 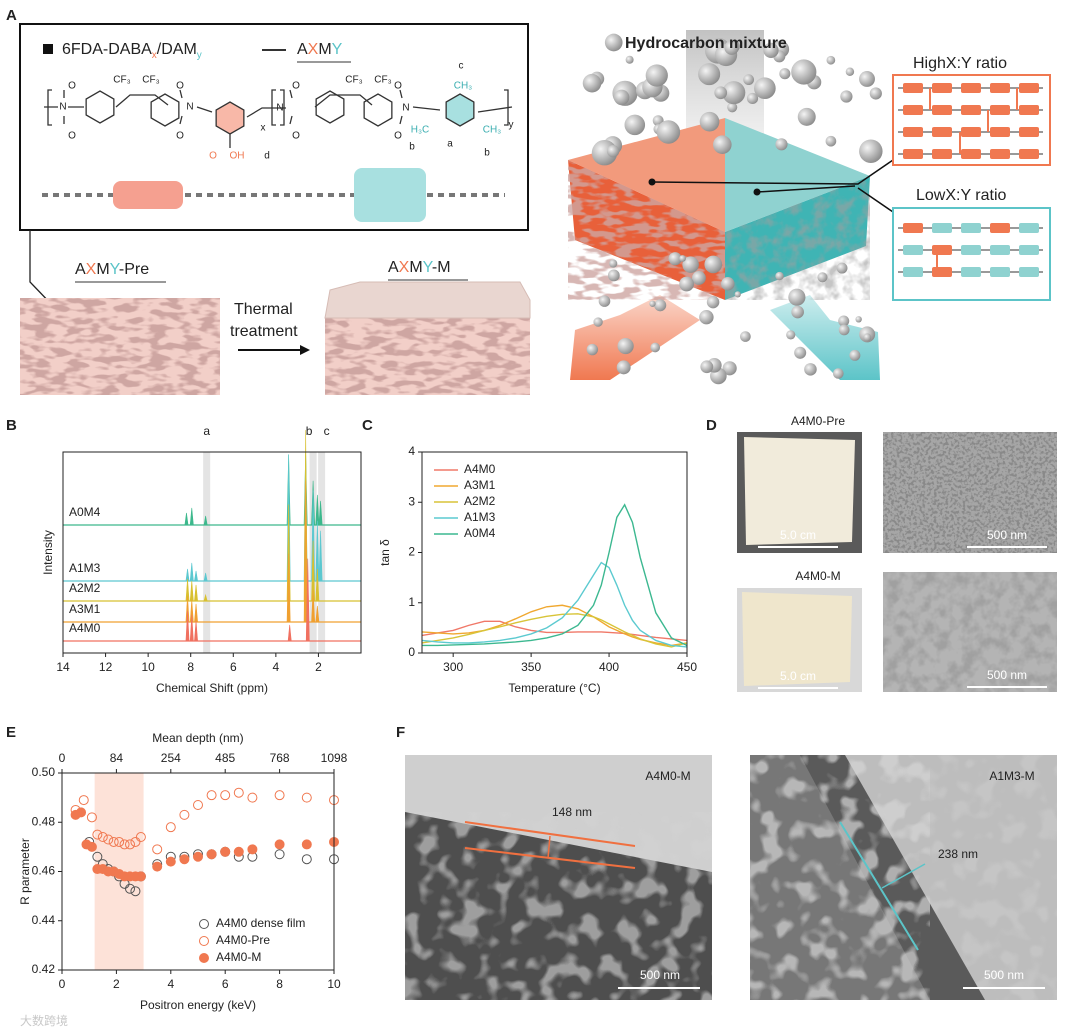 I want to click on series-label: A4M0, so click(x=85, y=628).